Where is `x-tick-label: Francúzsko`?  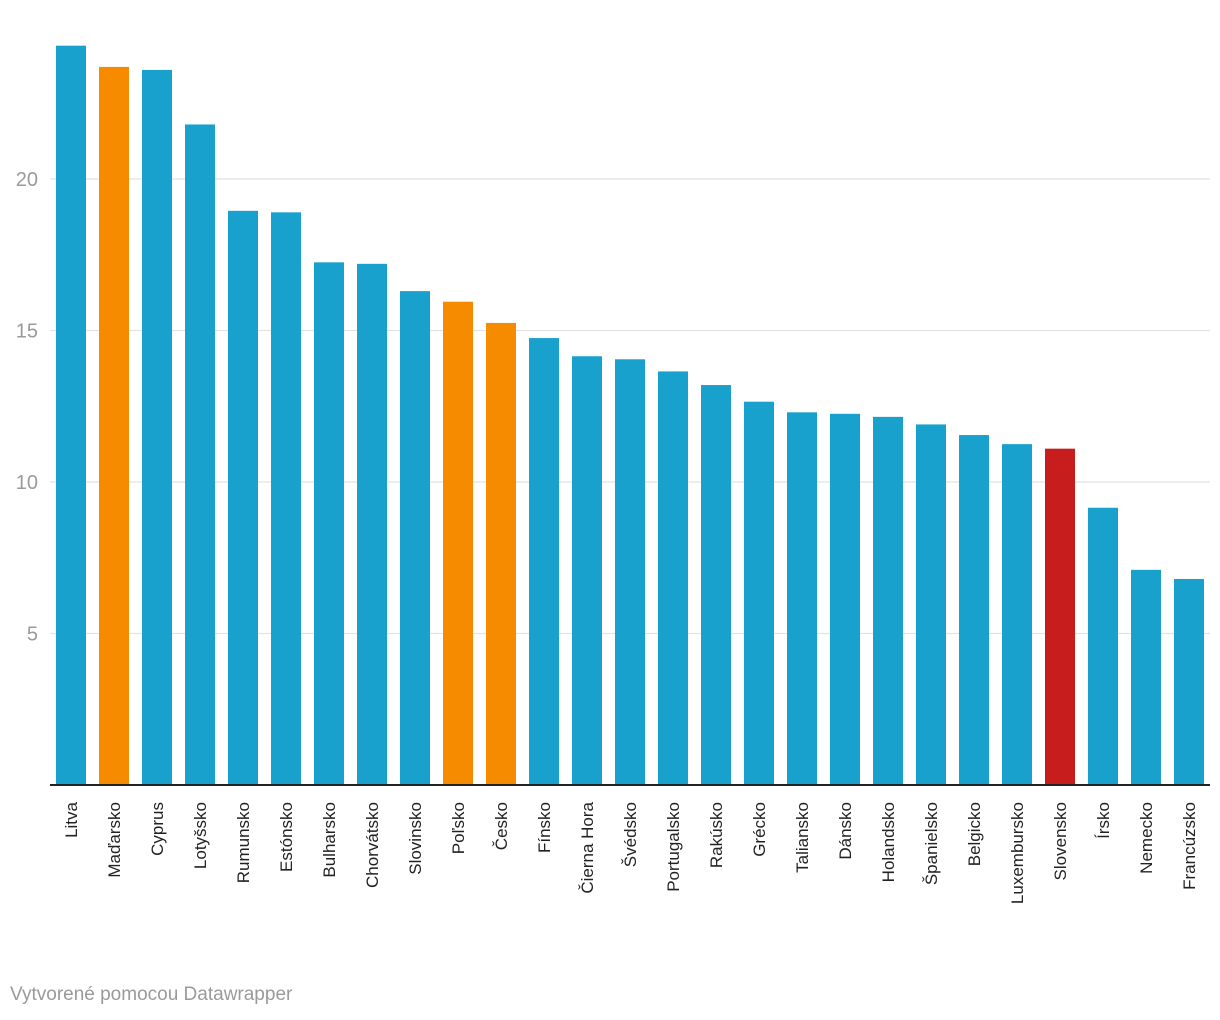 x-tick-label: Francúzsko is located at coordinates (1189, 846).